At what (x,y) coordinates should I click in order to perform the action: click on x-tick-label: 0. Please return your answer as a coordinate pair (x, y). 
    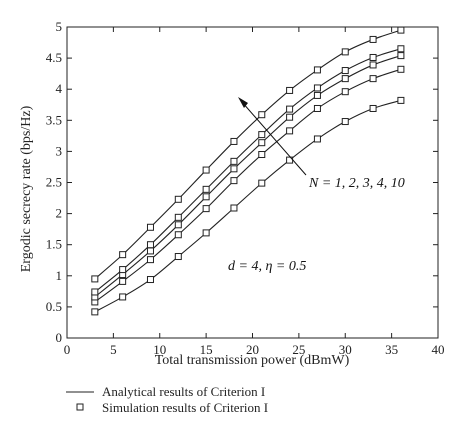
    Looking at the image, I should click on (67, 349).